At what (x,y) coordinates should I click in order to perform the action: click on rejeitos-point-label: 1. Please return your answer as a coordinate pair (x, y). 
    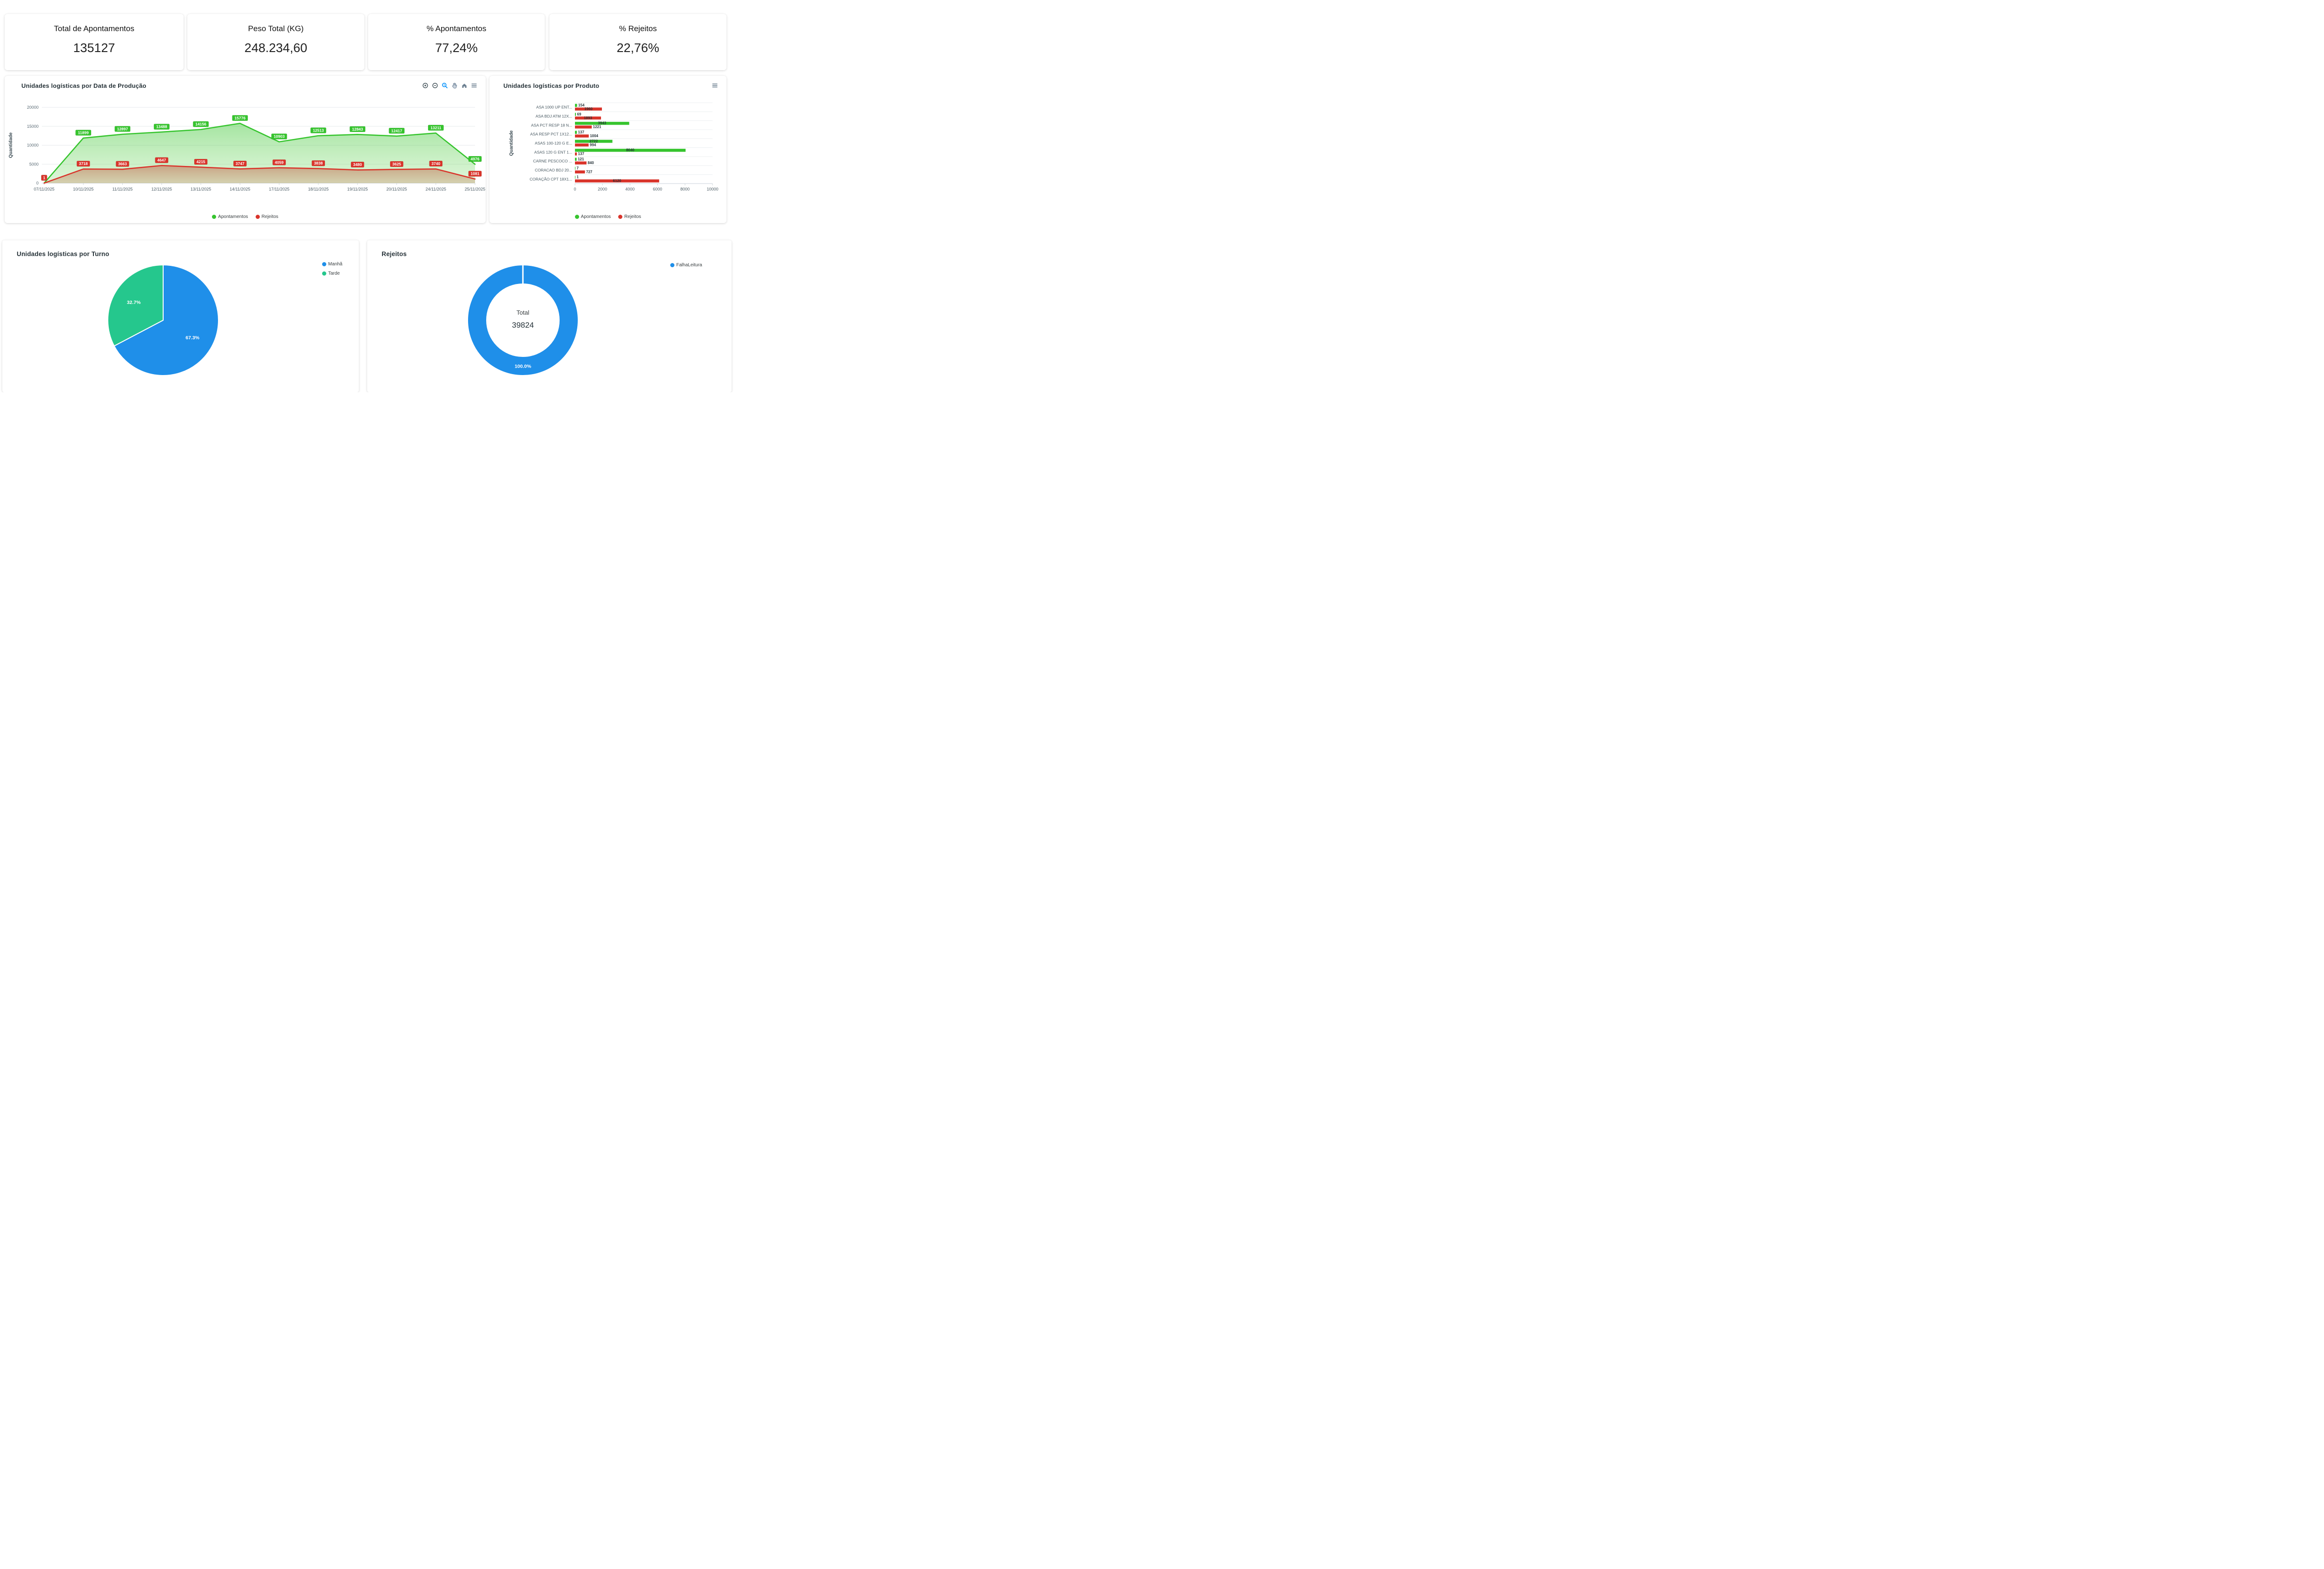
    Looking at the image, I should click on (44, 178).